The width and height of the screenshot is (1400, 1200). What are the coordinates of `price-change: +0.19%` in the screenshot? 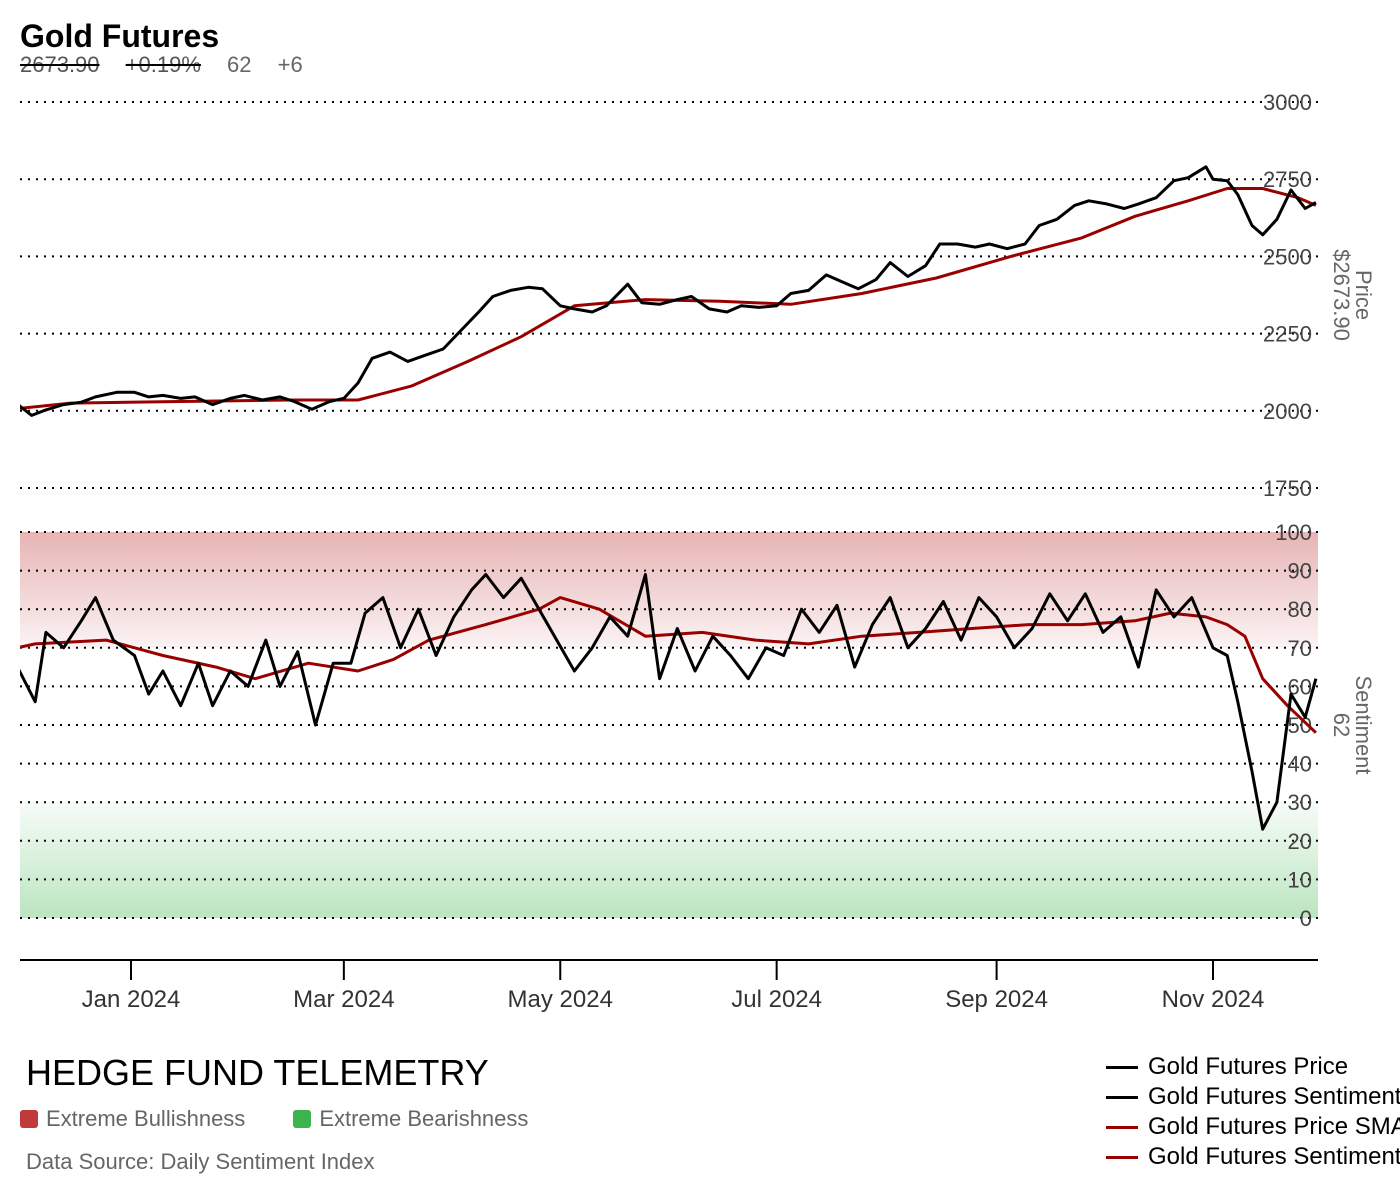 It's located at (163, 64).